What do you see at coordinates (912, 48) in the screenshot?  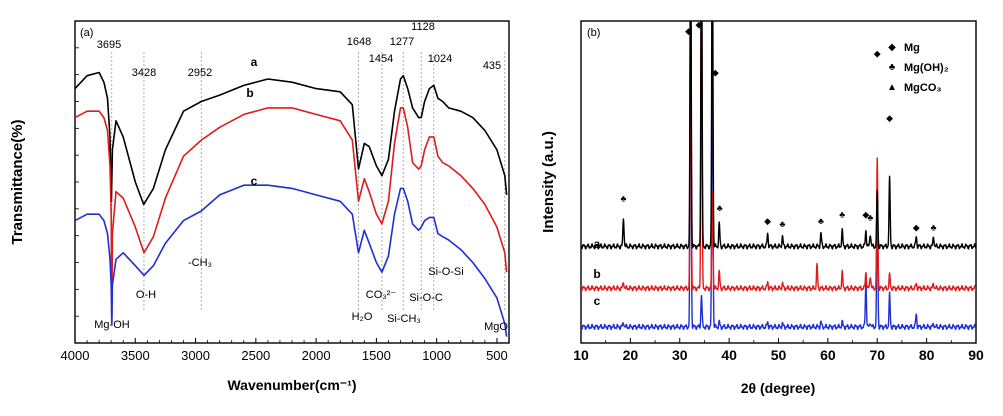 I see `legend-label-mg: Mg` at bounding box center [912, 48].